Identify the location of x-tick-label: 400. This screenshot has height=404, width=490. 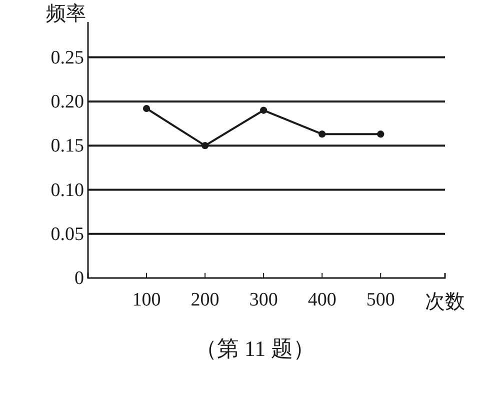
(322, 300).